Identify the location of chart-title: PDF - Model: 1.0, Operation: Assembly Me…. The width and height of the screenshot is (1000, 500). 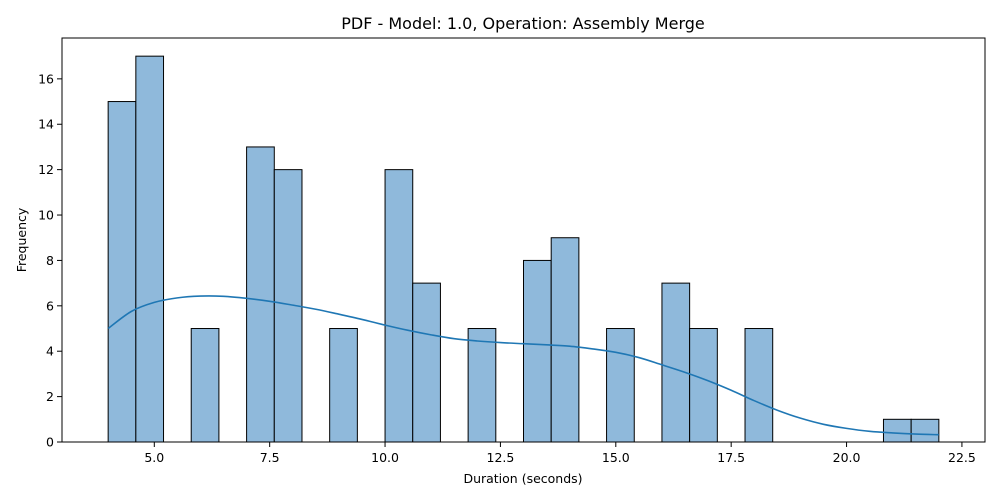
(523, 23).